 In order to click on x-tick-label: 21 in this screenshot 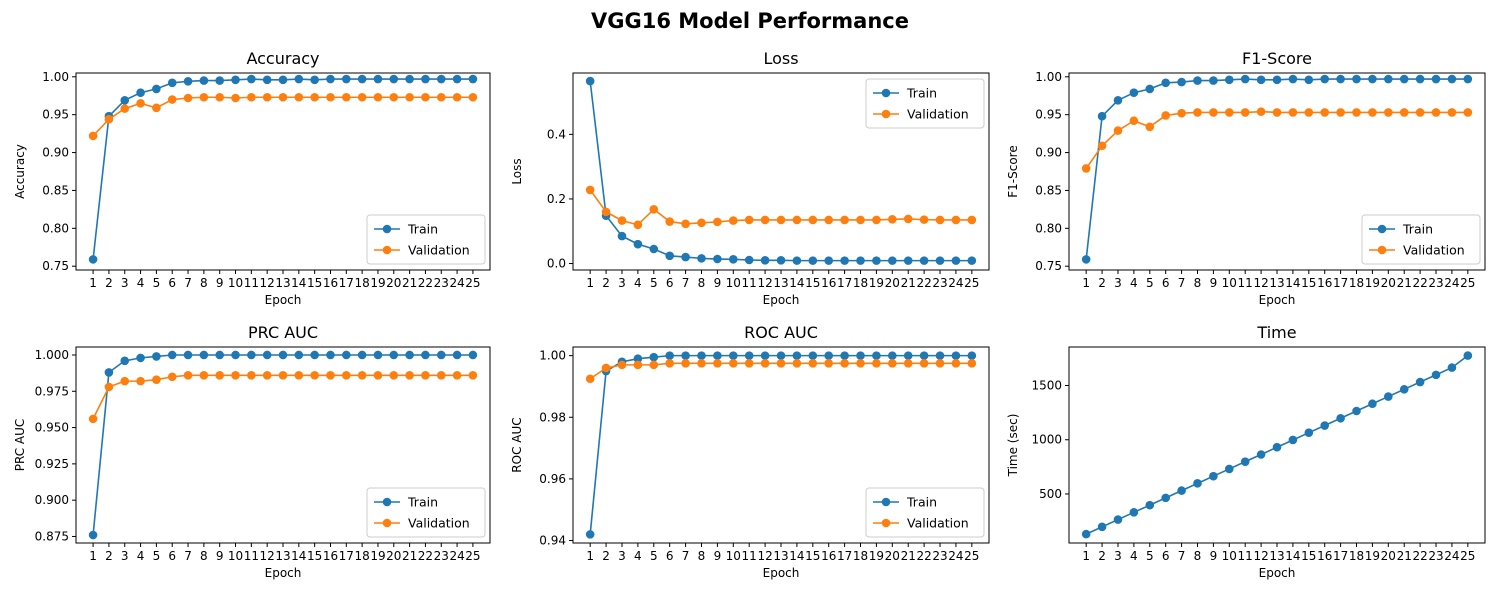, I will do `click(908, 283)`.